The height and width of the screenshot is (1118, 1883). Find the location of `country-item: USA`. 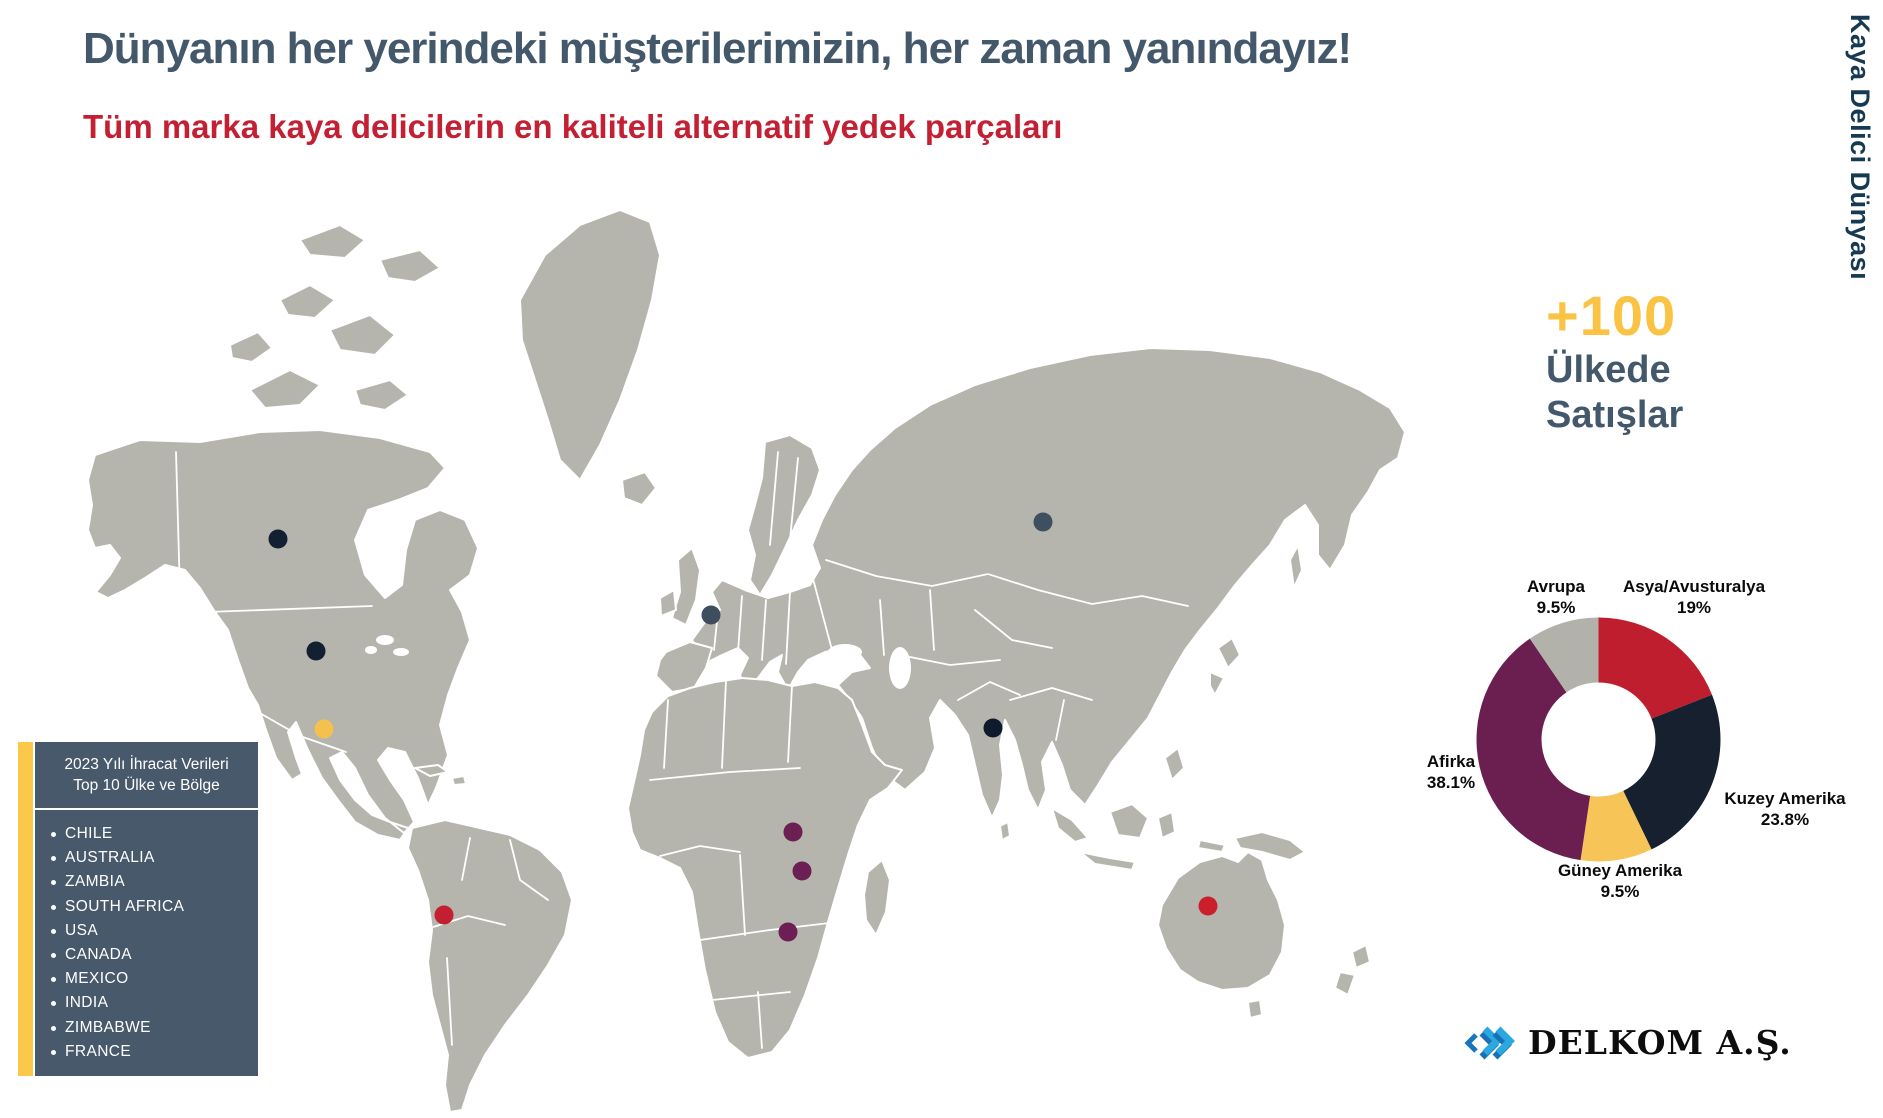

country-item: USA is located at coordinates (154, 931).